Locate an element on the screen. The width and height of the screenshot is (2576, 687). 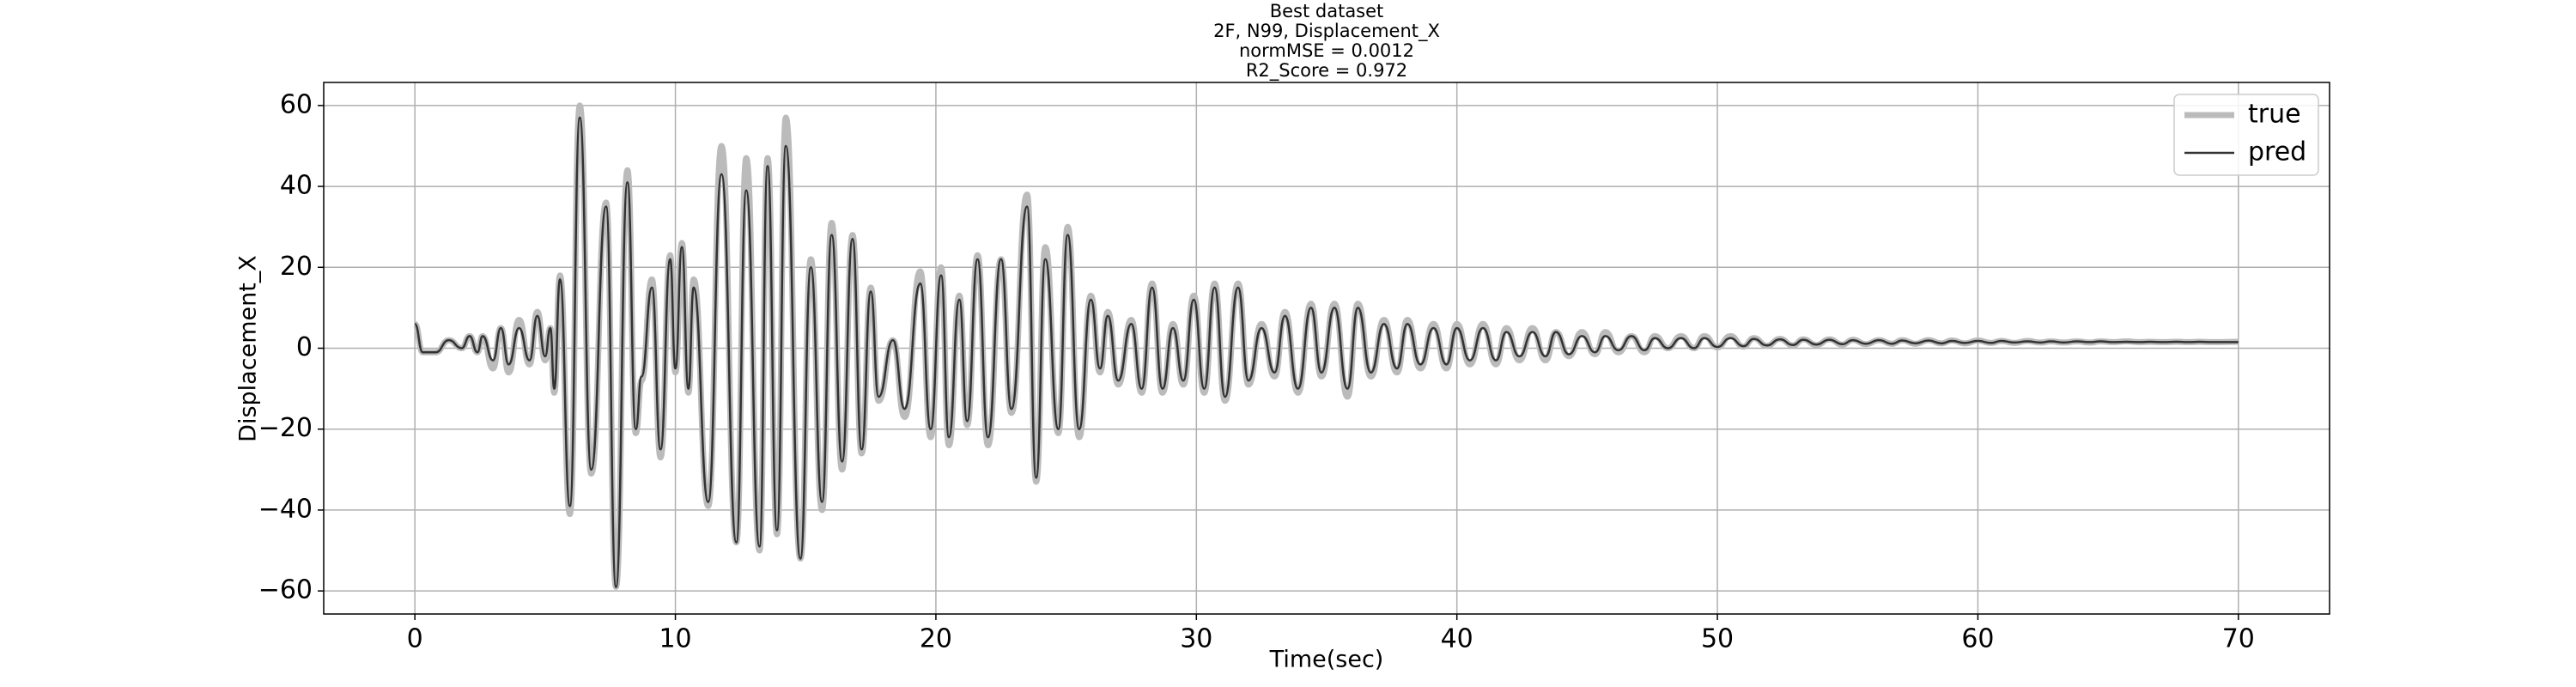
chart-subtitle: 2F, N99, Displacement_X is located at coordinates (1327, 31).